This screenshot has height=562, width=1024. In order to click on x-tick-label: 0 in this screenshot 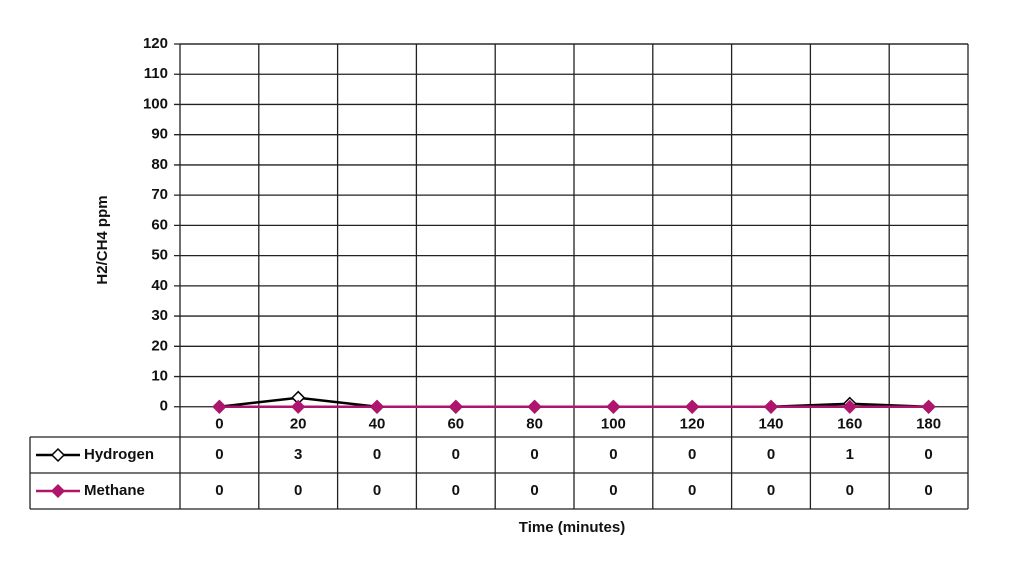, I will do `click(219, 424)`.